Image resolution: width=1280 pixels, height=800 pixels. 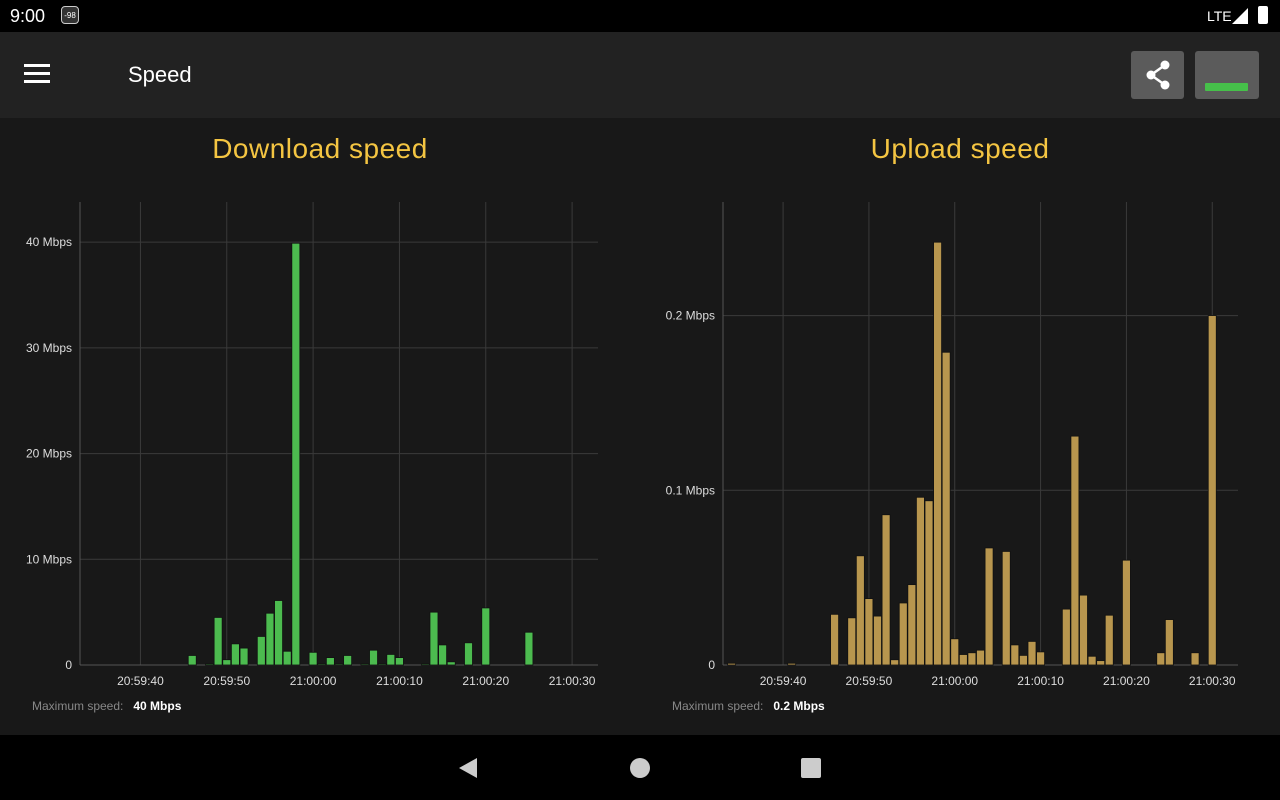 What do you see at coordinates (811, 768) in the screenshot?
I see `recents-icon` at bounding box center [811, 768].